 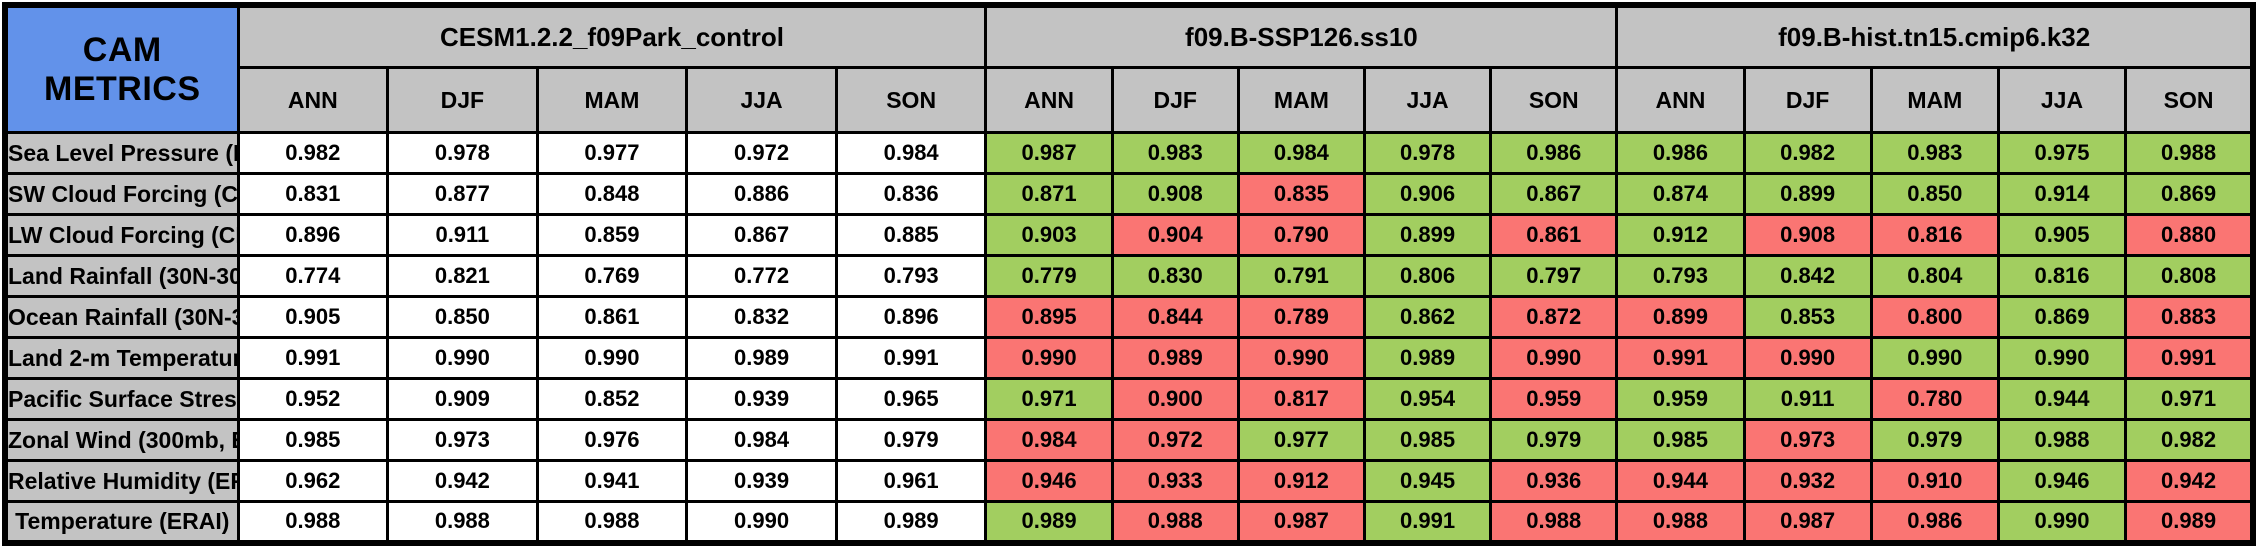 What do you see at coordinates (612, 153) in the screenshot?
I see `metric-cell: 0.977` at bounding box center [612, 153].